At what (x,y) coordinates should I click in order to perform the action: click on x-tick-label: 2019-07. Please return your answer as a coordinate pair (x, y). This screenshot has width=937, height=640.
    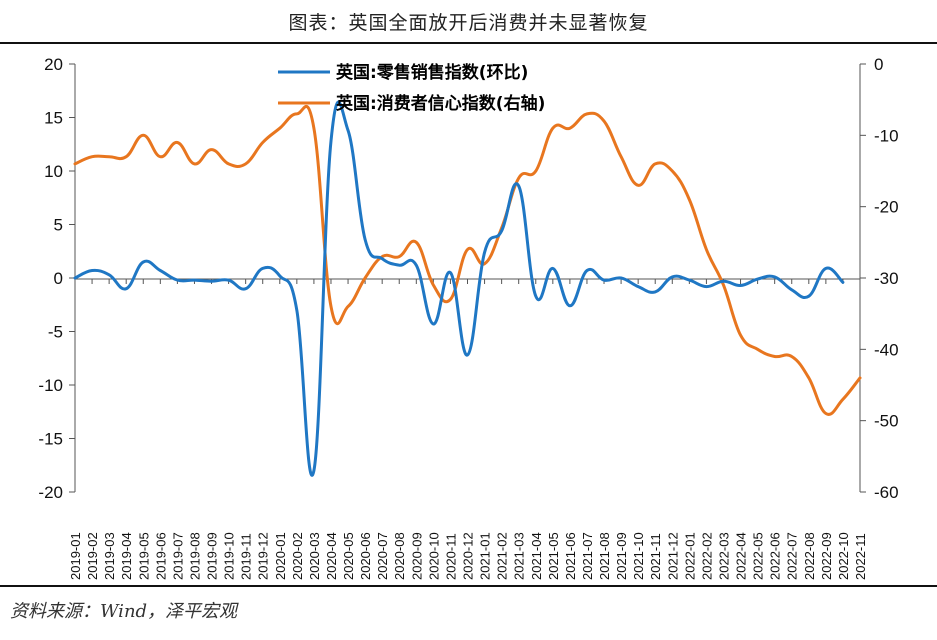
    Looking at the image, I should click on (177, 556).